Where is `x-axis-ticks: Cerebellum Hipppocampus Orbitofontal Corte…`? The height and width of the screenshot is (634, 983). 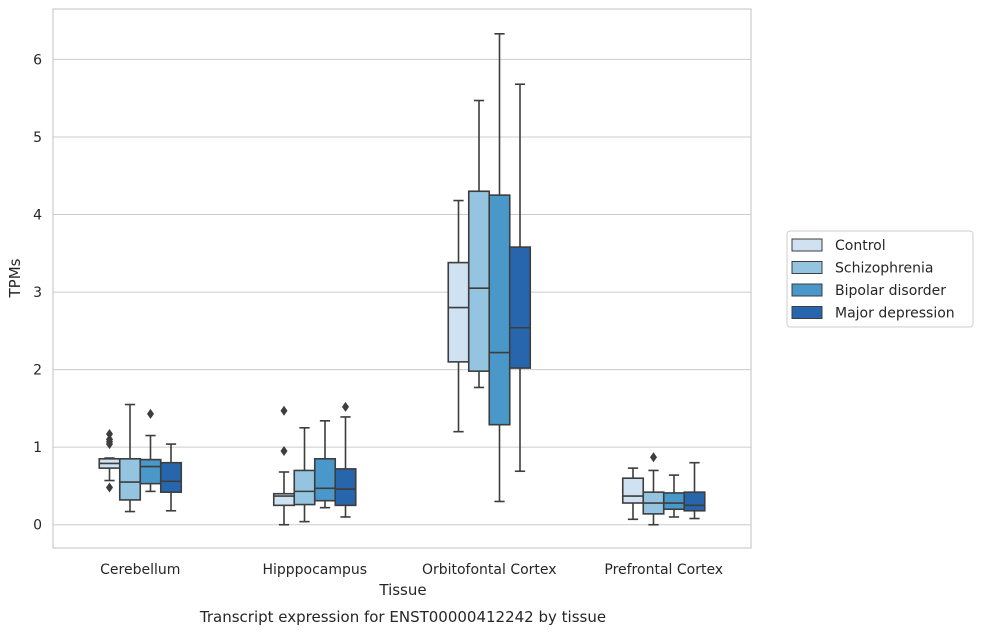 x-axis-ticks: Cerebellum Hipppocampus Orbitofontal Corte… is located at coordinates (411, 570).